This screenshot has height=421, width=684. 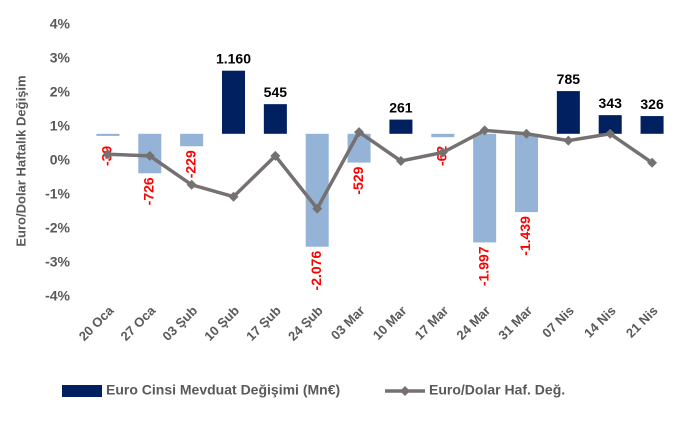 I want to click on x-tick-label: 24 Şub, so click(x=305, y=323).